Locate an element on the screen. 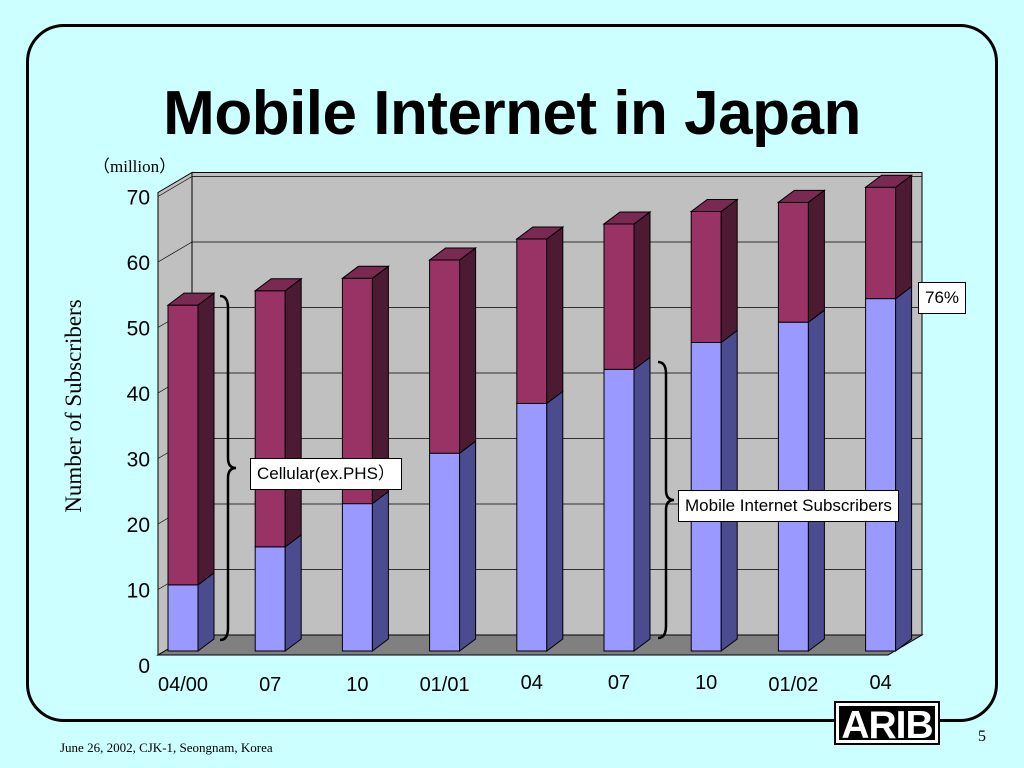  y-tick-label: 20 is located at coordinates (138, 525).